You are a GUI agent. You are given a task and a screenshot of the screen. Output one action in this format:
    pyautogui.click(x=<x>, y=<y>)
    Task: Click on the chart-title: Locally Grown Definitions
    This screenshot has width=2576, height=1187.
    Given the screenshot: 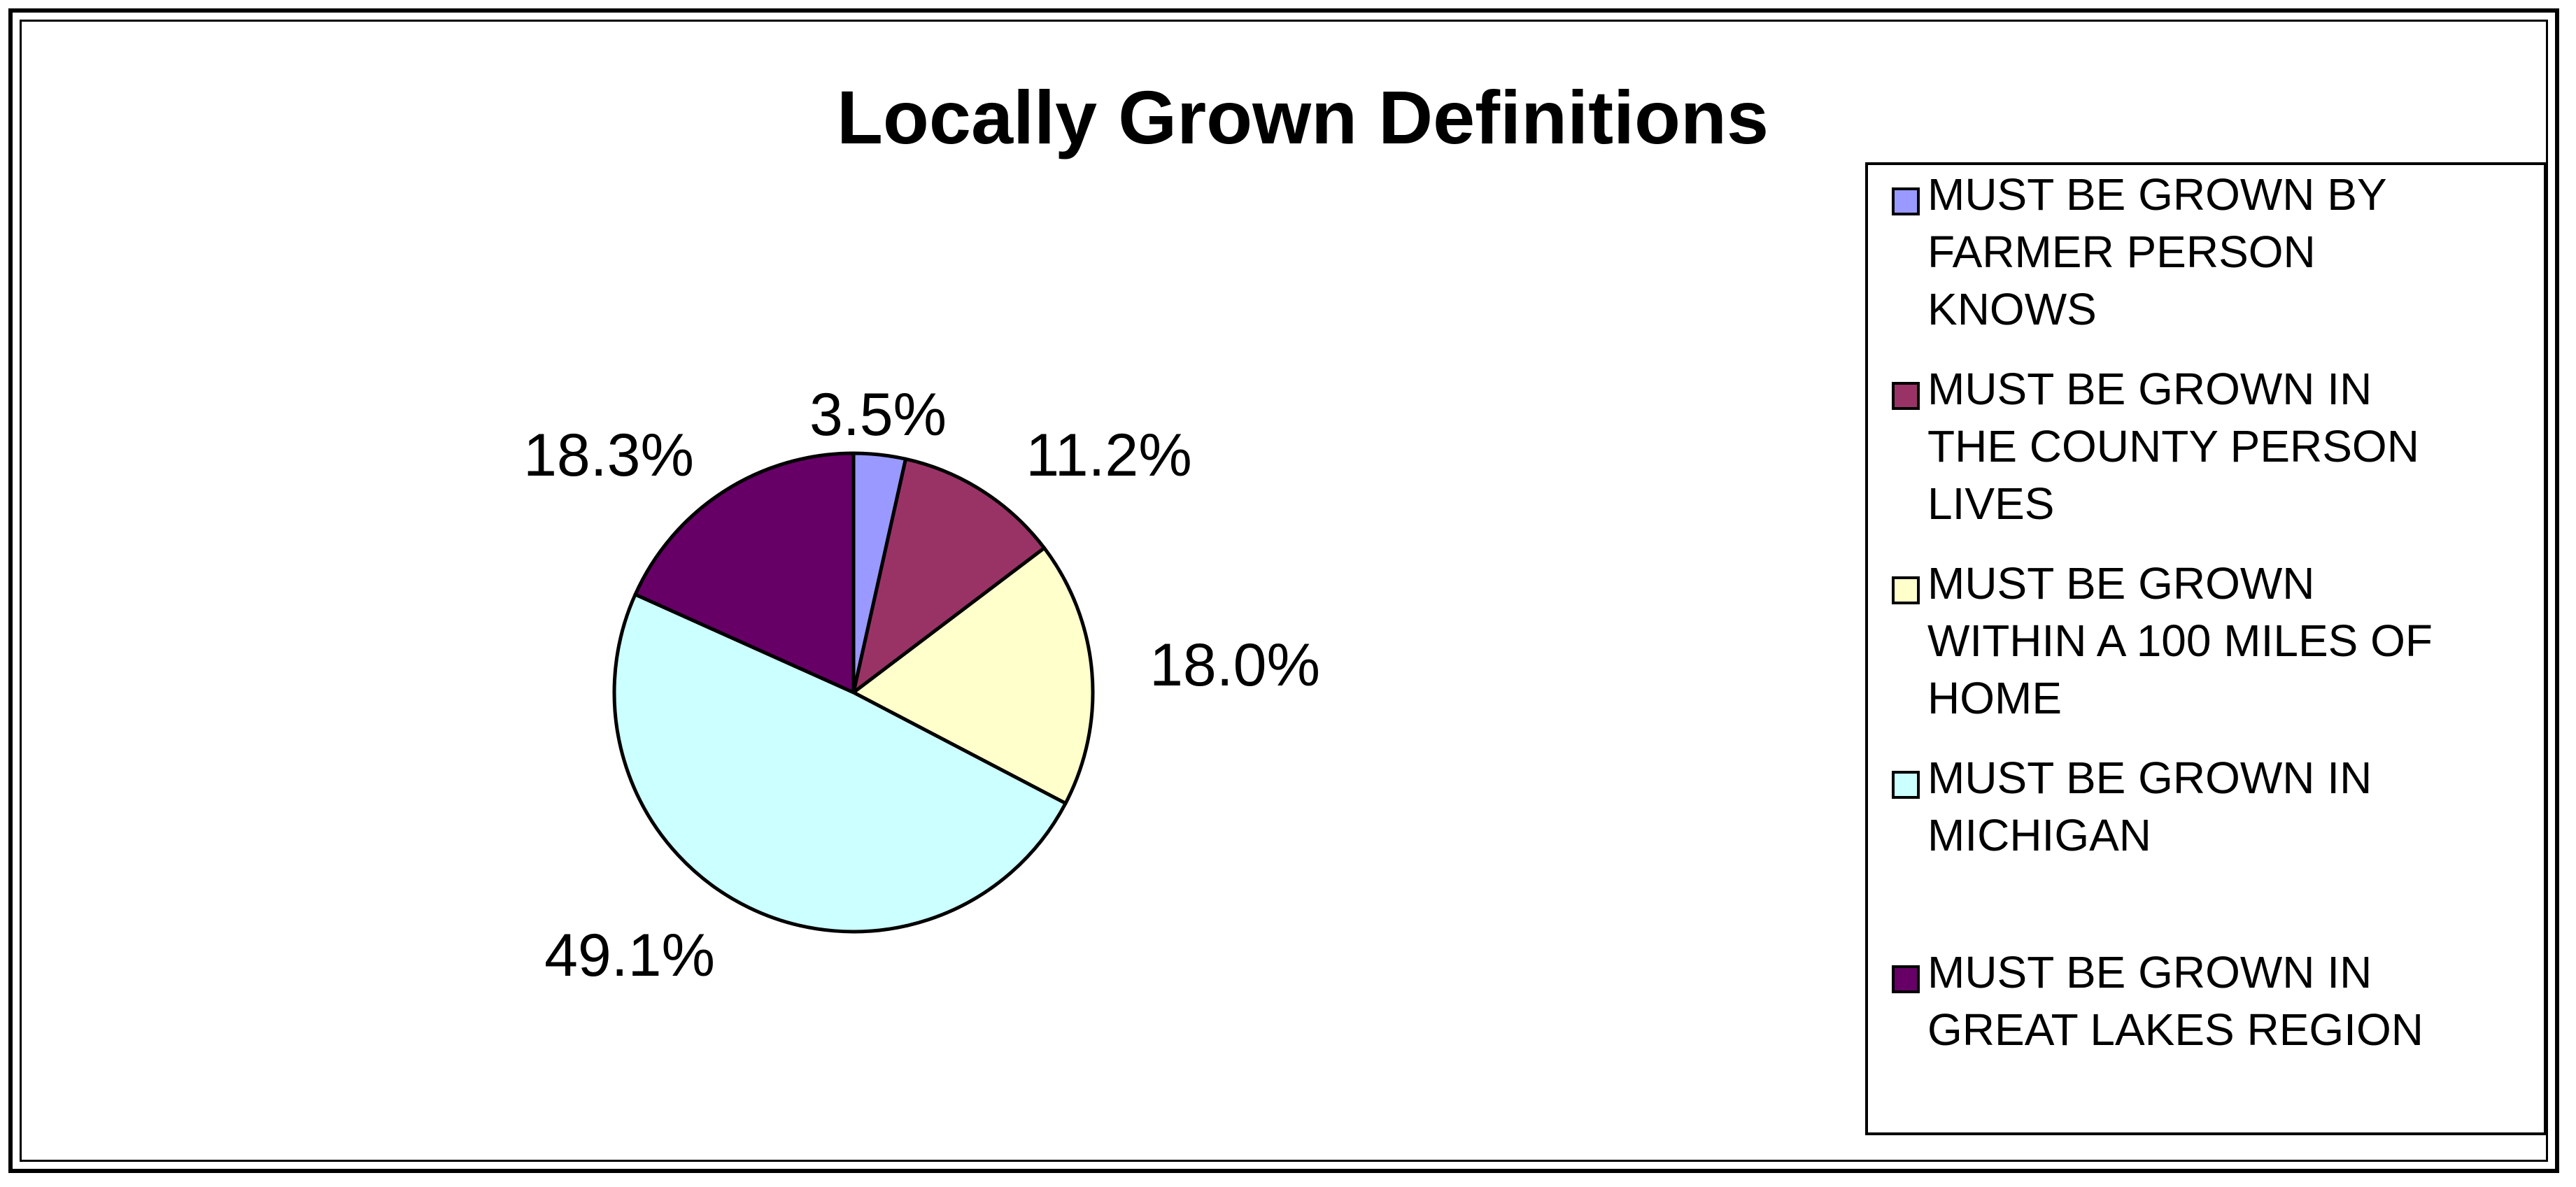 What is the action you would take?
    pyautogui.click(x=1303, y=117)
    